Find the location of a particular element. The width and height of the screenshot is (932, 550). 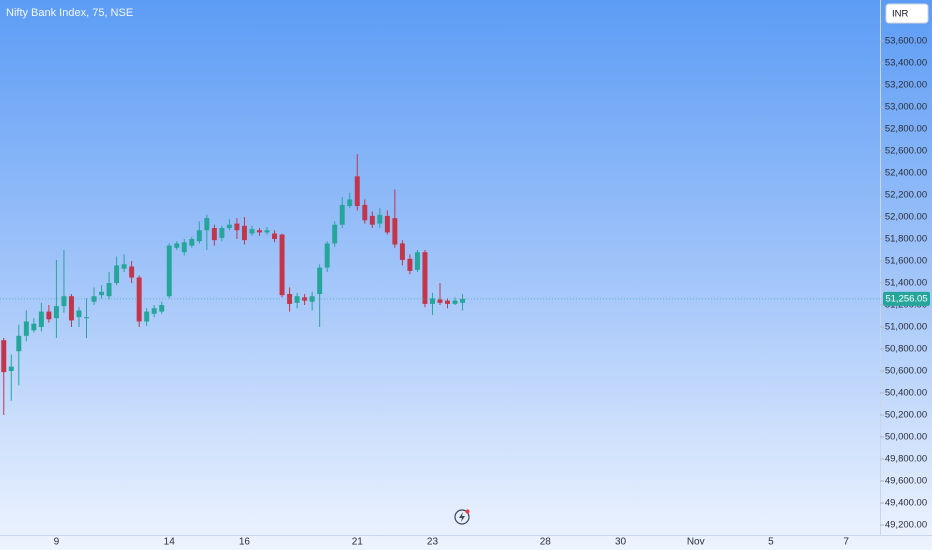

replay-icon-bolt is located at coordinates (462, 517).